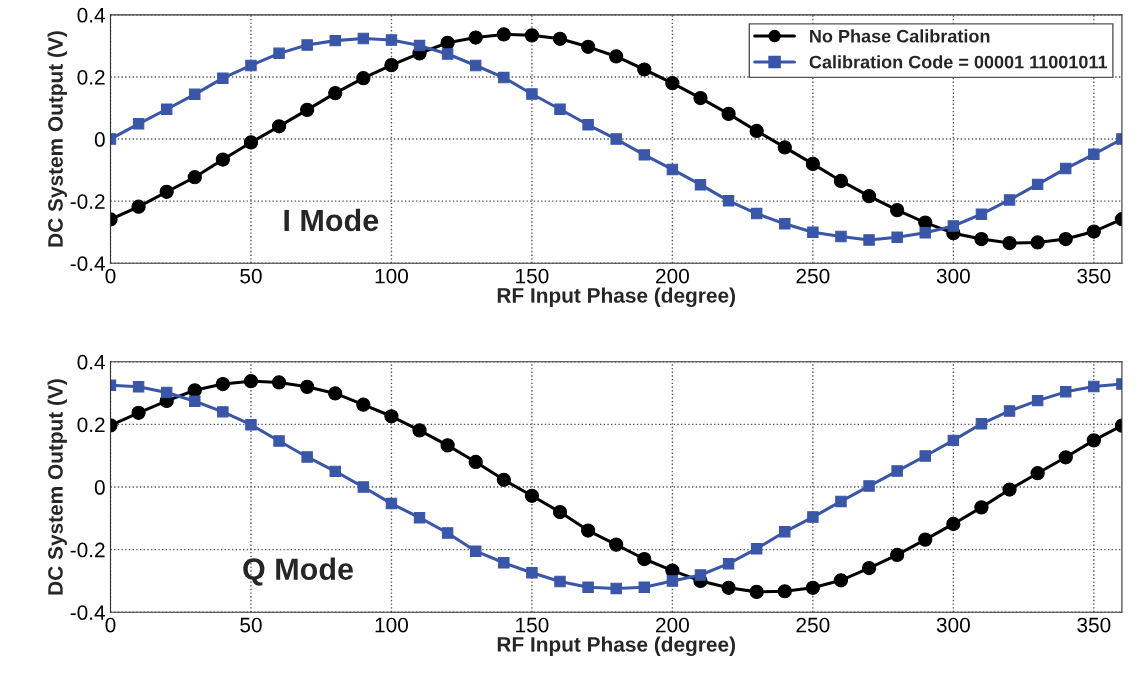 The height and width of the screenshot is (675, 1139). Describe the element at coordinates (813, 625) in the screenshot. I see `x-tick-label: 250` at that location.